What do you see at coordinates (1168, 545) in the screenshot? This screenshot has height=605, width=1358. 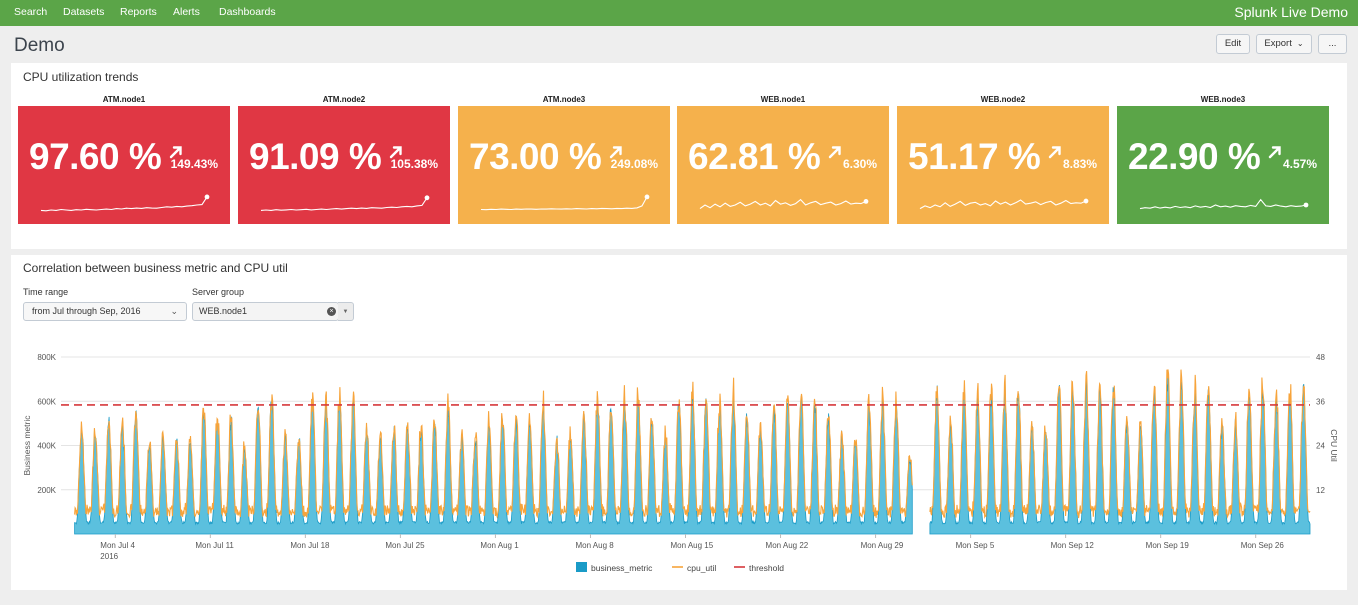 I see `x-tick-label: Mon Sep 19` at bounding box center [1168, 545].